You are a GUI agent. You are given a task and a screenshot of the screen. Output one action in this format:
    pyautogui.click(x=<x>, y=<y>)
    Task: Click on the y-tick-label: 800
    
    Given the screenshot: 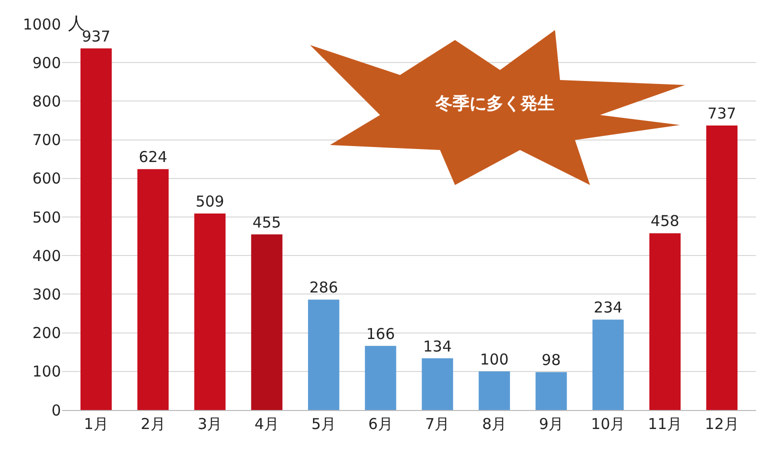 What is the action you would take?
    pyautogui.click(x=46, y=101)
    